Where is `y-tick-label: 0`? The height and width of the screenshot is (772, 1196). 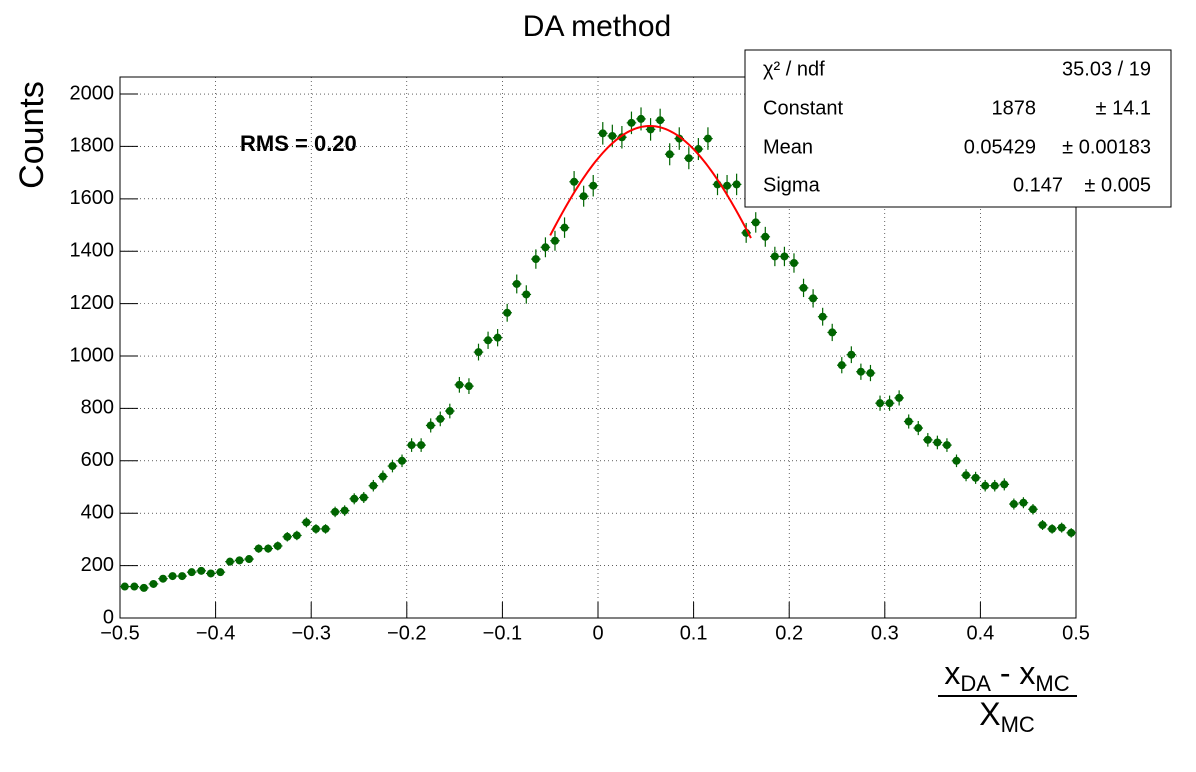 y-tick-label: 0 is located at coordinates (108, 617).